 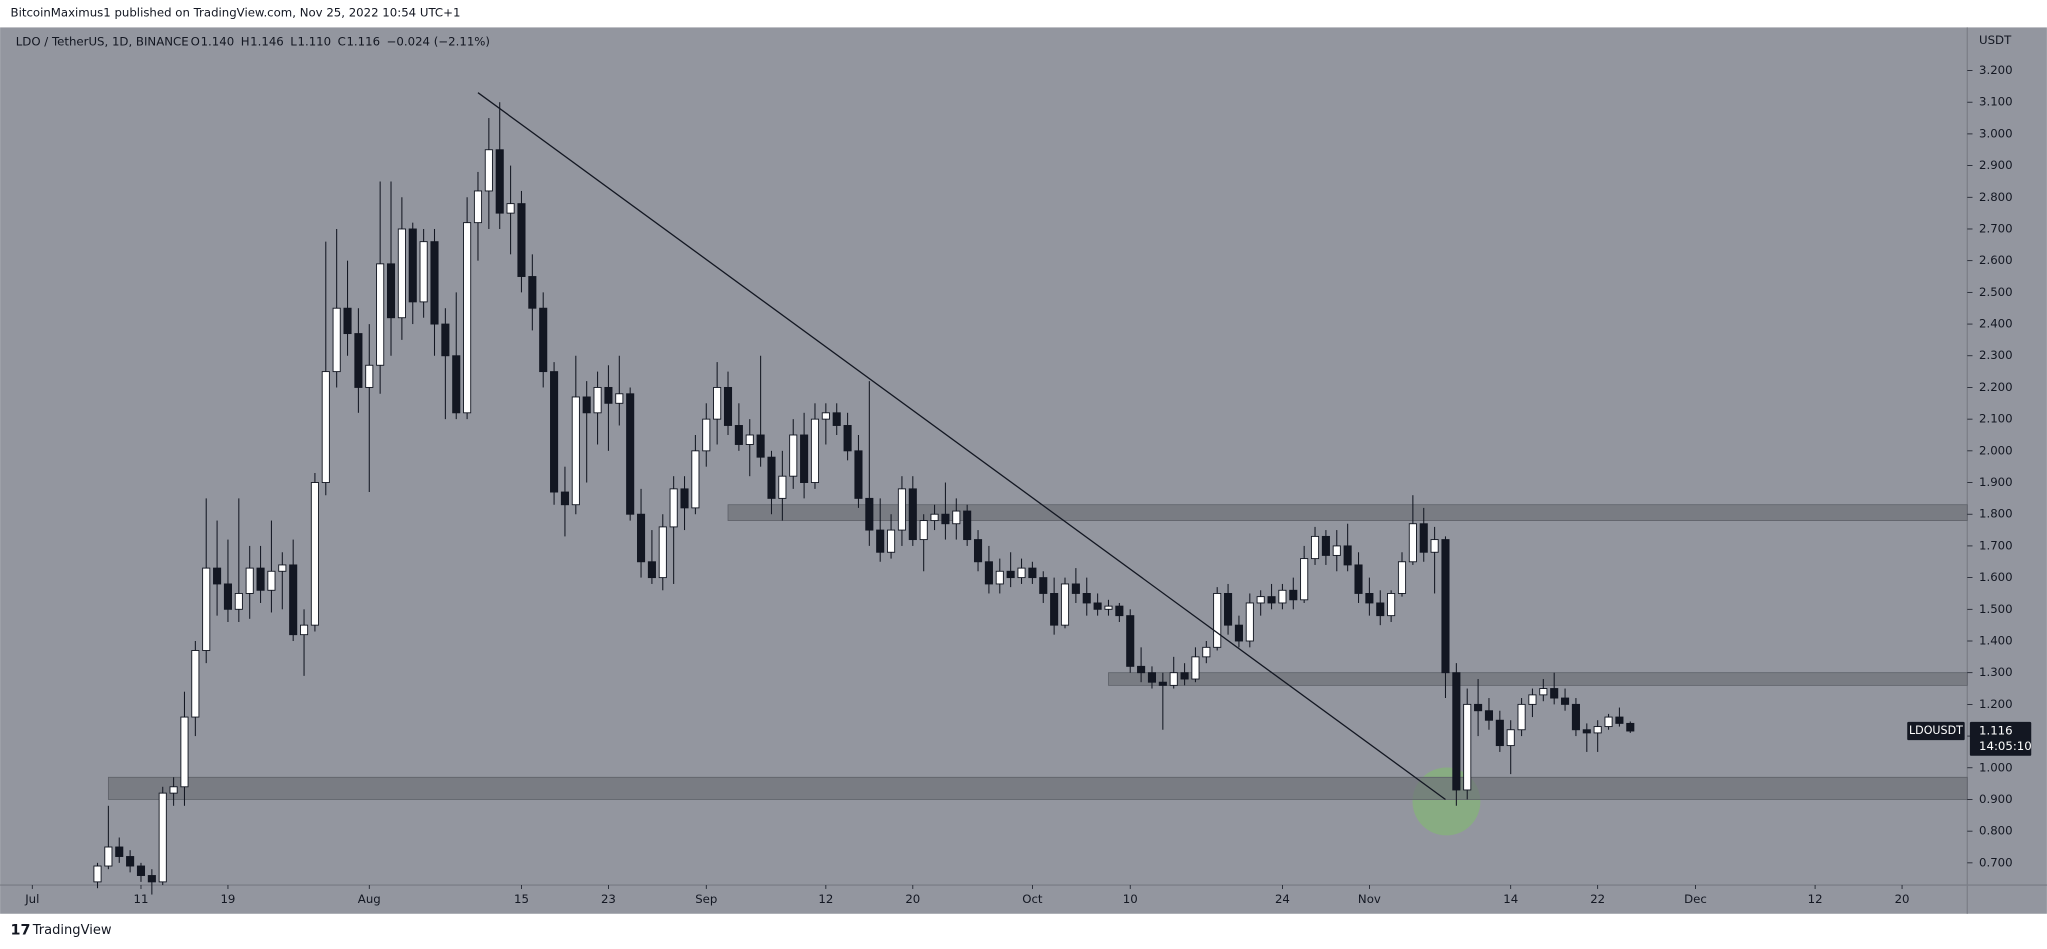 I want to click on y-tick-label: 1.300, so click(x=1996, y=672).